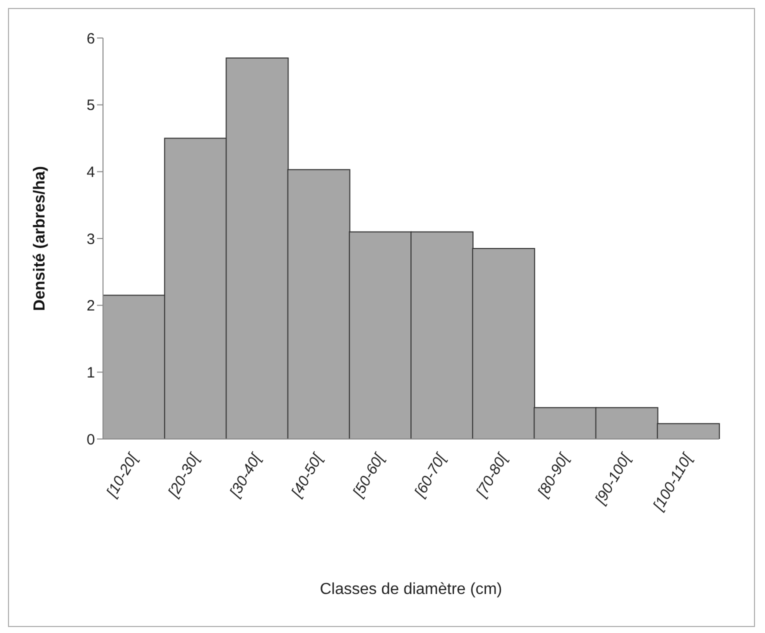  Describe the element at coordinates (90, 239) in the screenshot. I see `y-tick-label: 3` at that location.